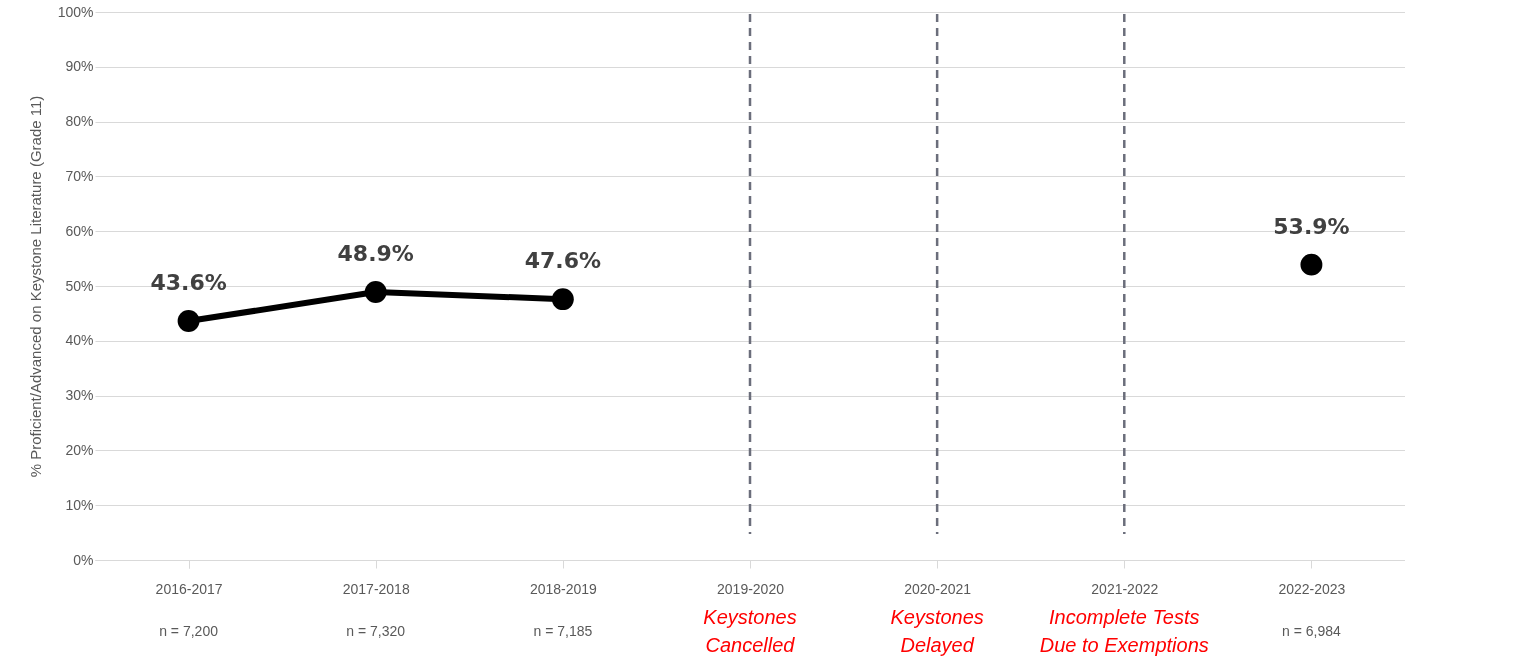 Image resolution: width=1519 pixels, height=660 pixels. Describe the element at coordinates (1125, 588) in the screenshot. I see `x-tick-label: 2021-2022` at that location.